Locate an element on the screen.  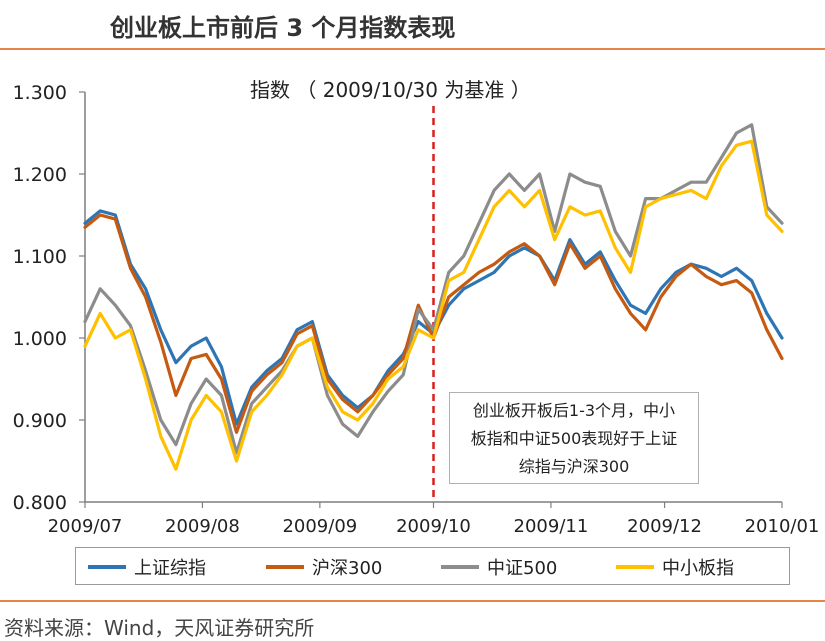
y-tick-label: 0.800 is located at coordinates (40, 503).